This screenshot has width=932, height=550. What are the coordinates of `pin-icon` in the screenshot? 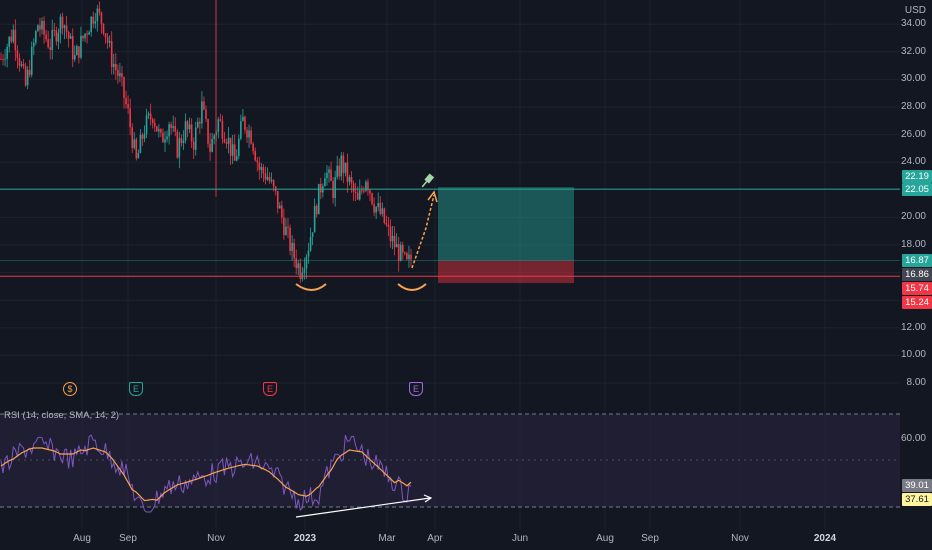 It's located at (427, 180).